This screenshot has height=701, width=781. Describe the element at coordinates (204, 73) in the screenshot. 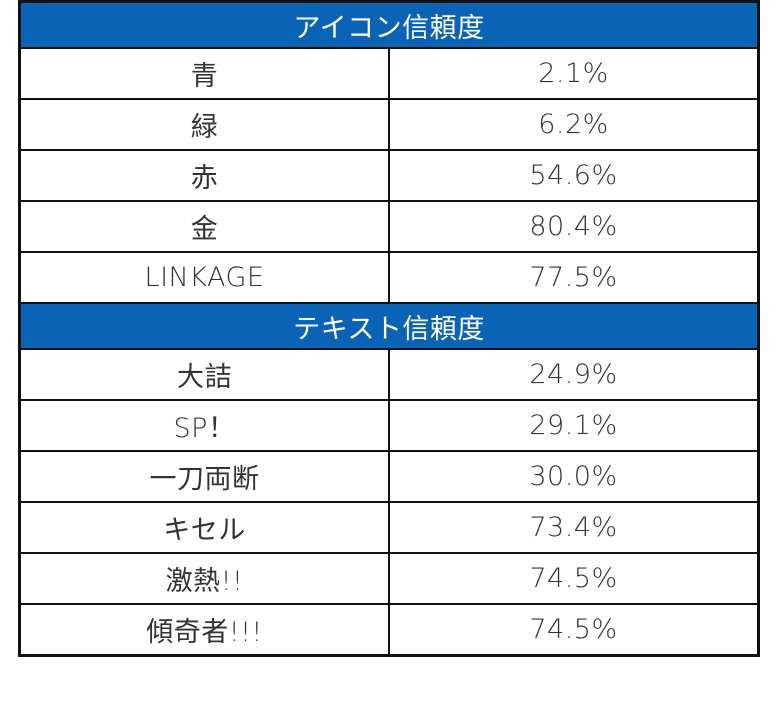

I see `row-label: 青` at that location.